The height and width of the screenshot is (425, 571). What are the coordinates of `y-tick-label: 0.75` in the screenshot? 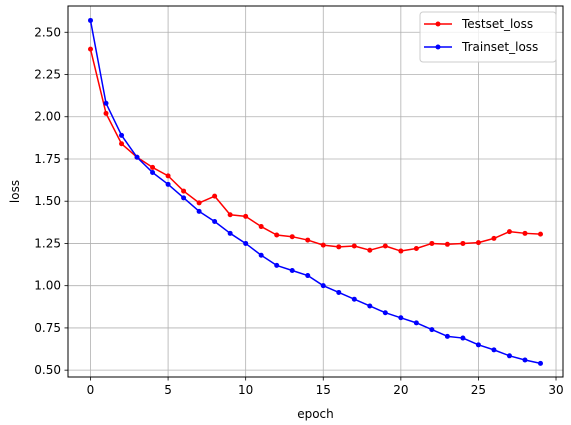 It's located at (47, 328).